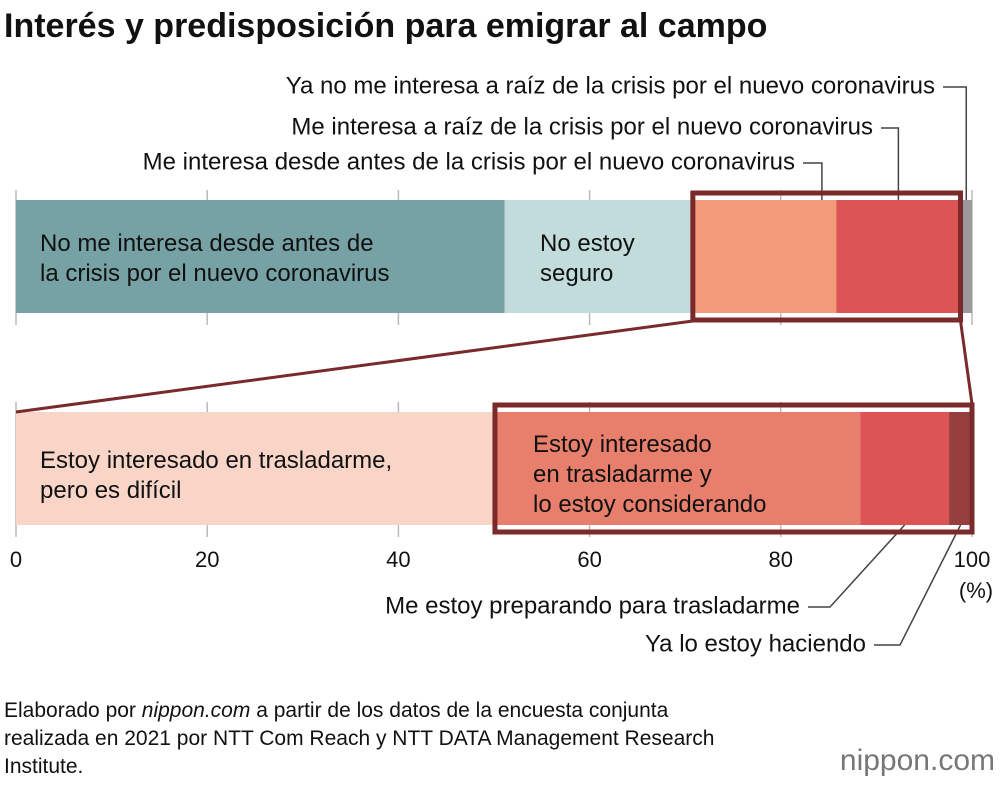  Describe the element at coordinates (207, 559) in the screenshot. I see `x-tick-label: 20` at that location.